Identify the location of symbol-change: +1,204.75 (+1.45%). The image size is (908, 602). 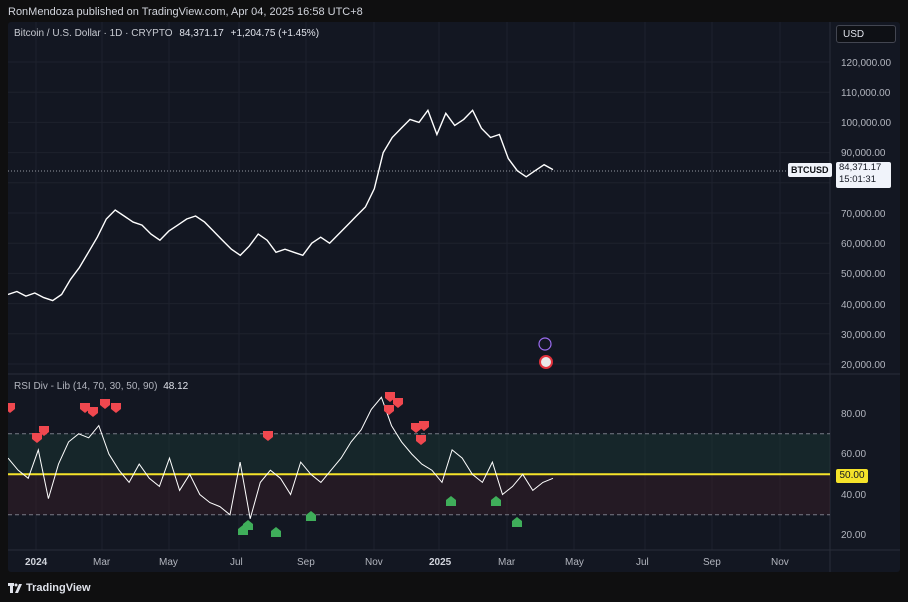
(275, 33).